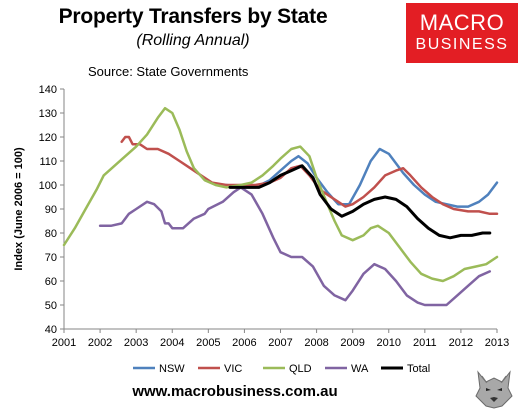  Describe the element at coordinates (193, 40) in the screenshot. I see `chart-subtitle: (Rolling Annual)` at that location.